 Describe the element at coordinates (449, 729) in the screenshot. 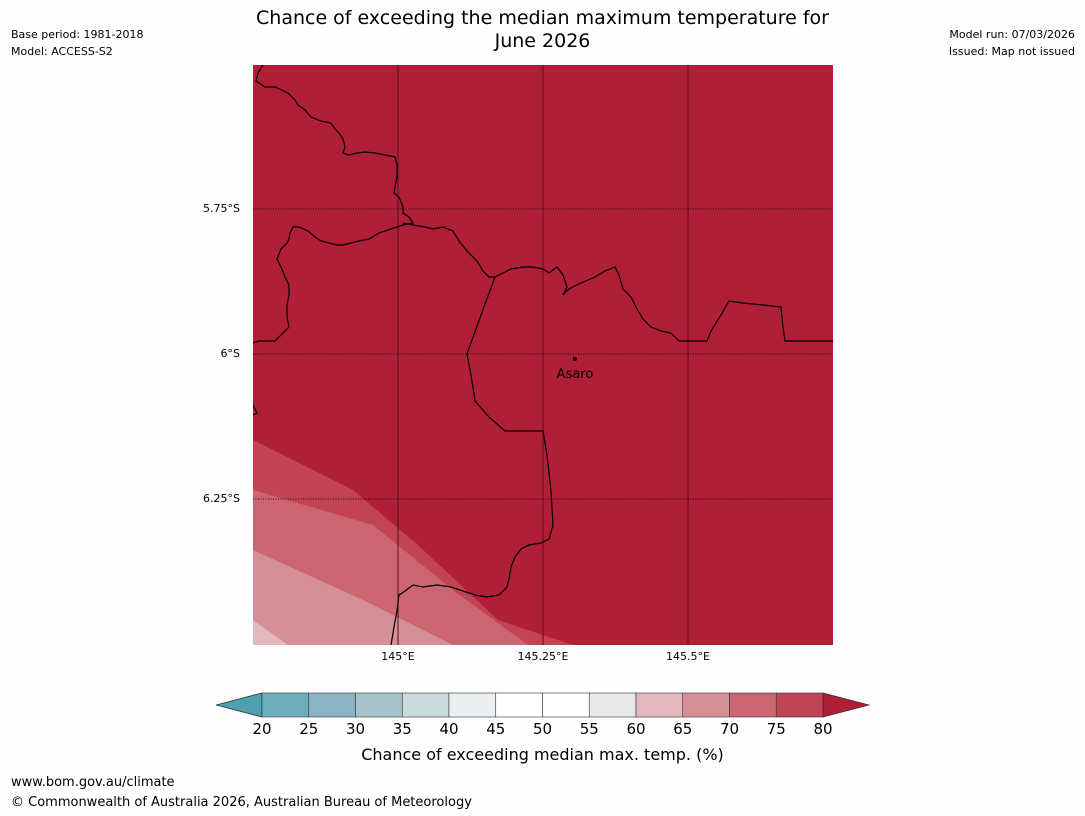

I see `colorbar-tick-label: 40` at that location.